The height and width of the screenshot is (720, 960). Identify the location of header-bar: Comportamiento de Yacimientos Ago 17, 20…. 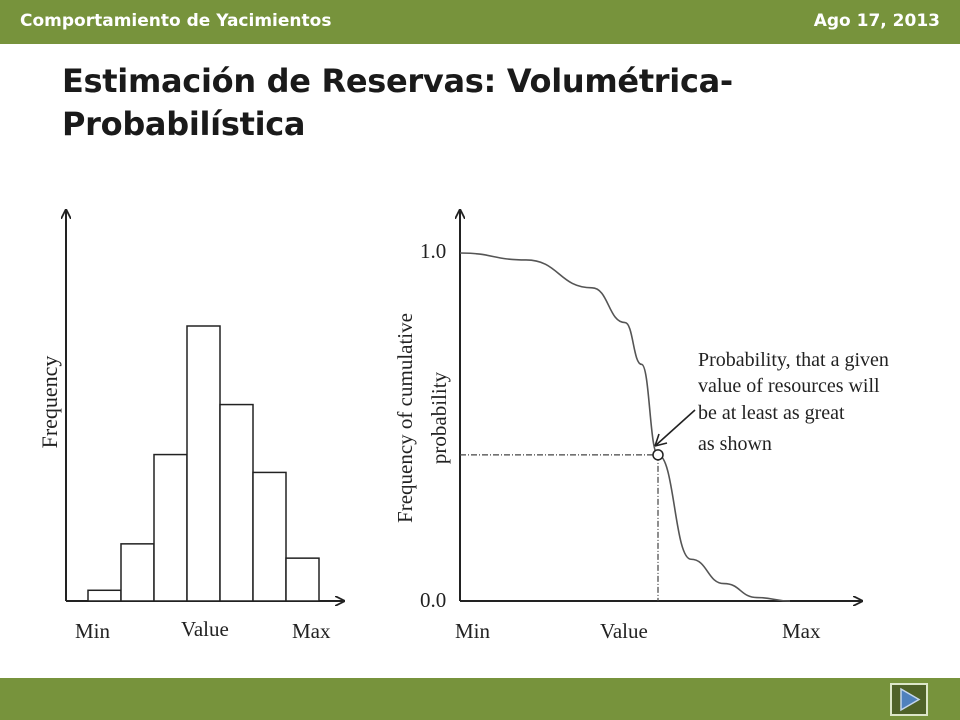
(480, 22).